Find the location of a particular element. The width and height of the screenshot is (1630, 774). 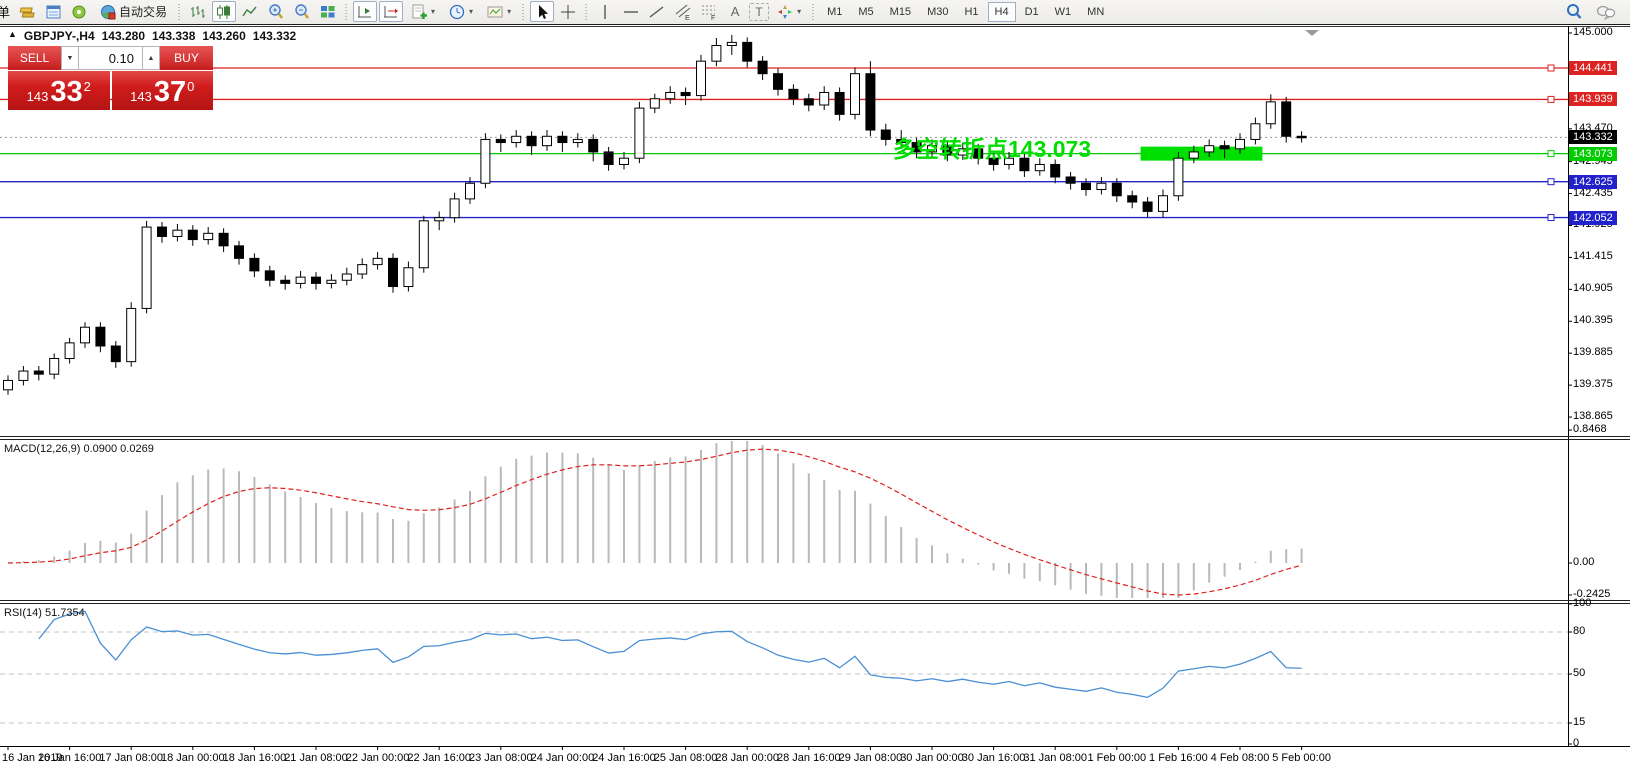

symbol-direction-icon: ▲ is located at coordinates (12, 34).